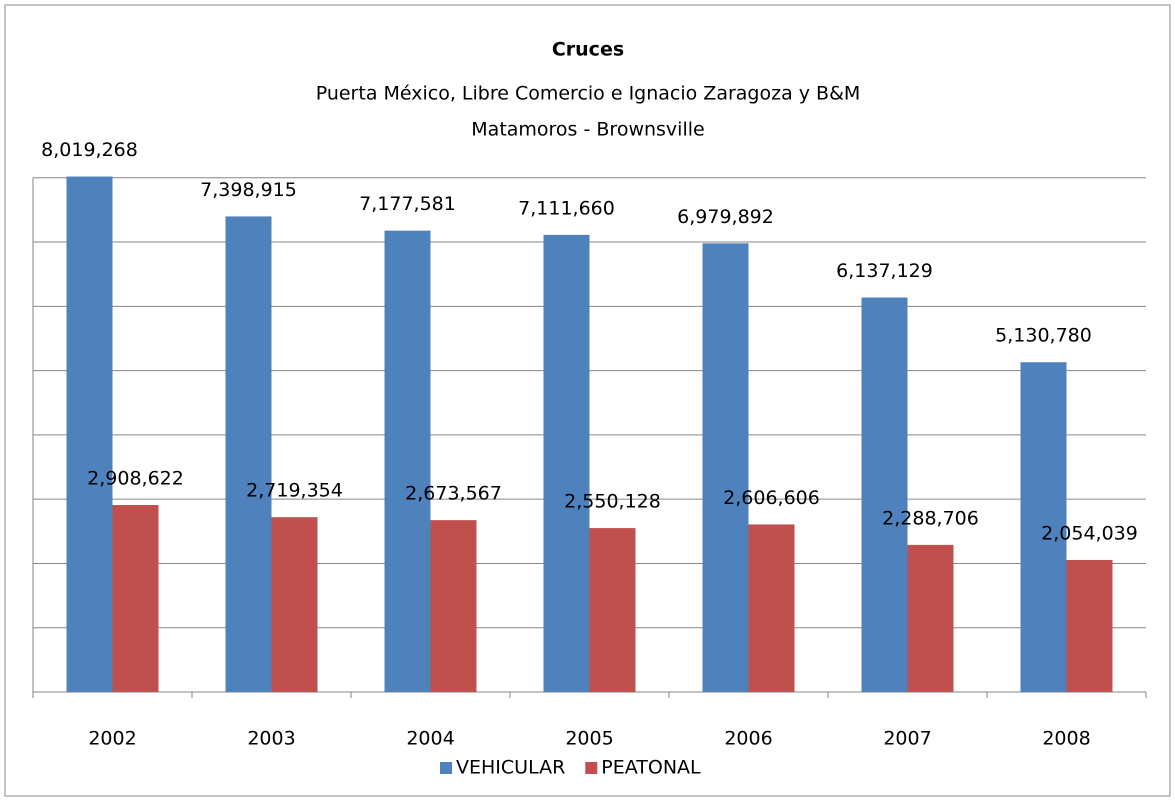 This screenshot has height=805, width=1175. What do you see at coordinates (1066, 739) in the screenshot?
I see `x-tick-label: 2008` at bounding box center [1066, 739].